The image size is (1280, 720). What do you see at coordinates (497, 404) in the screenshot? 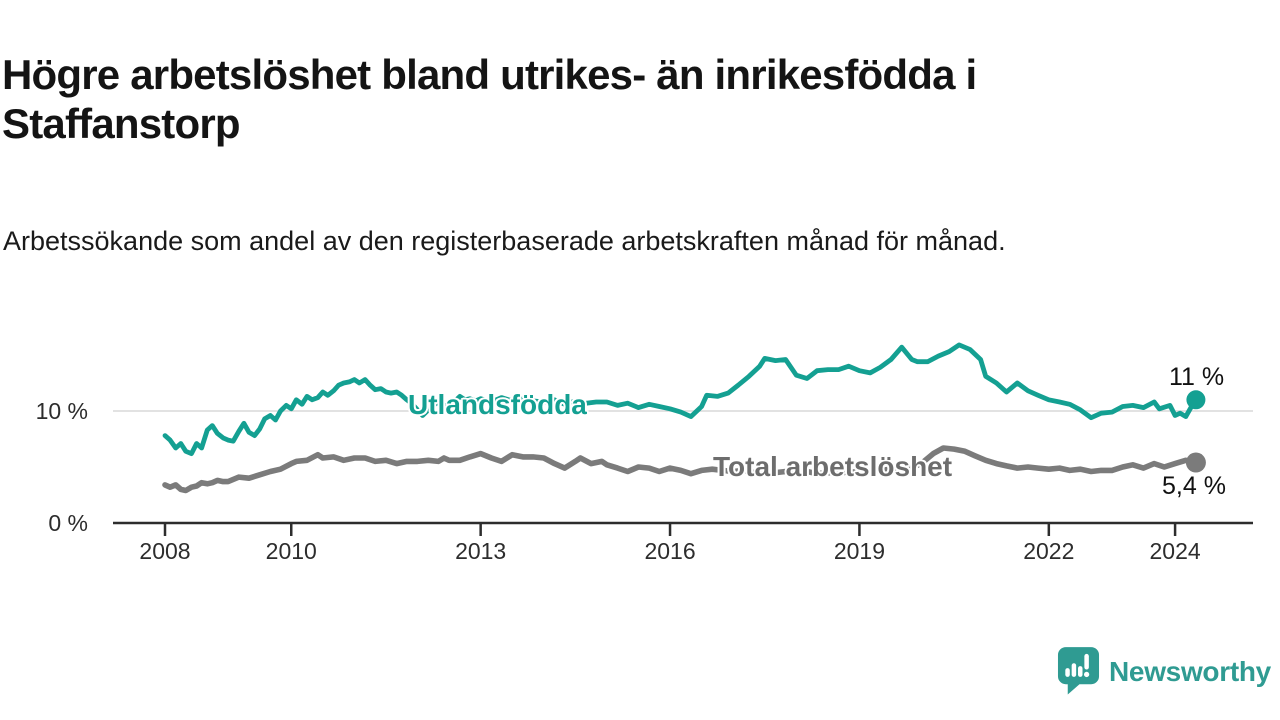
I see `series-label-foreign-born: Utlandsfödda` at bounding box center [497, 404].